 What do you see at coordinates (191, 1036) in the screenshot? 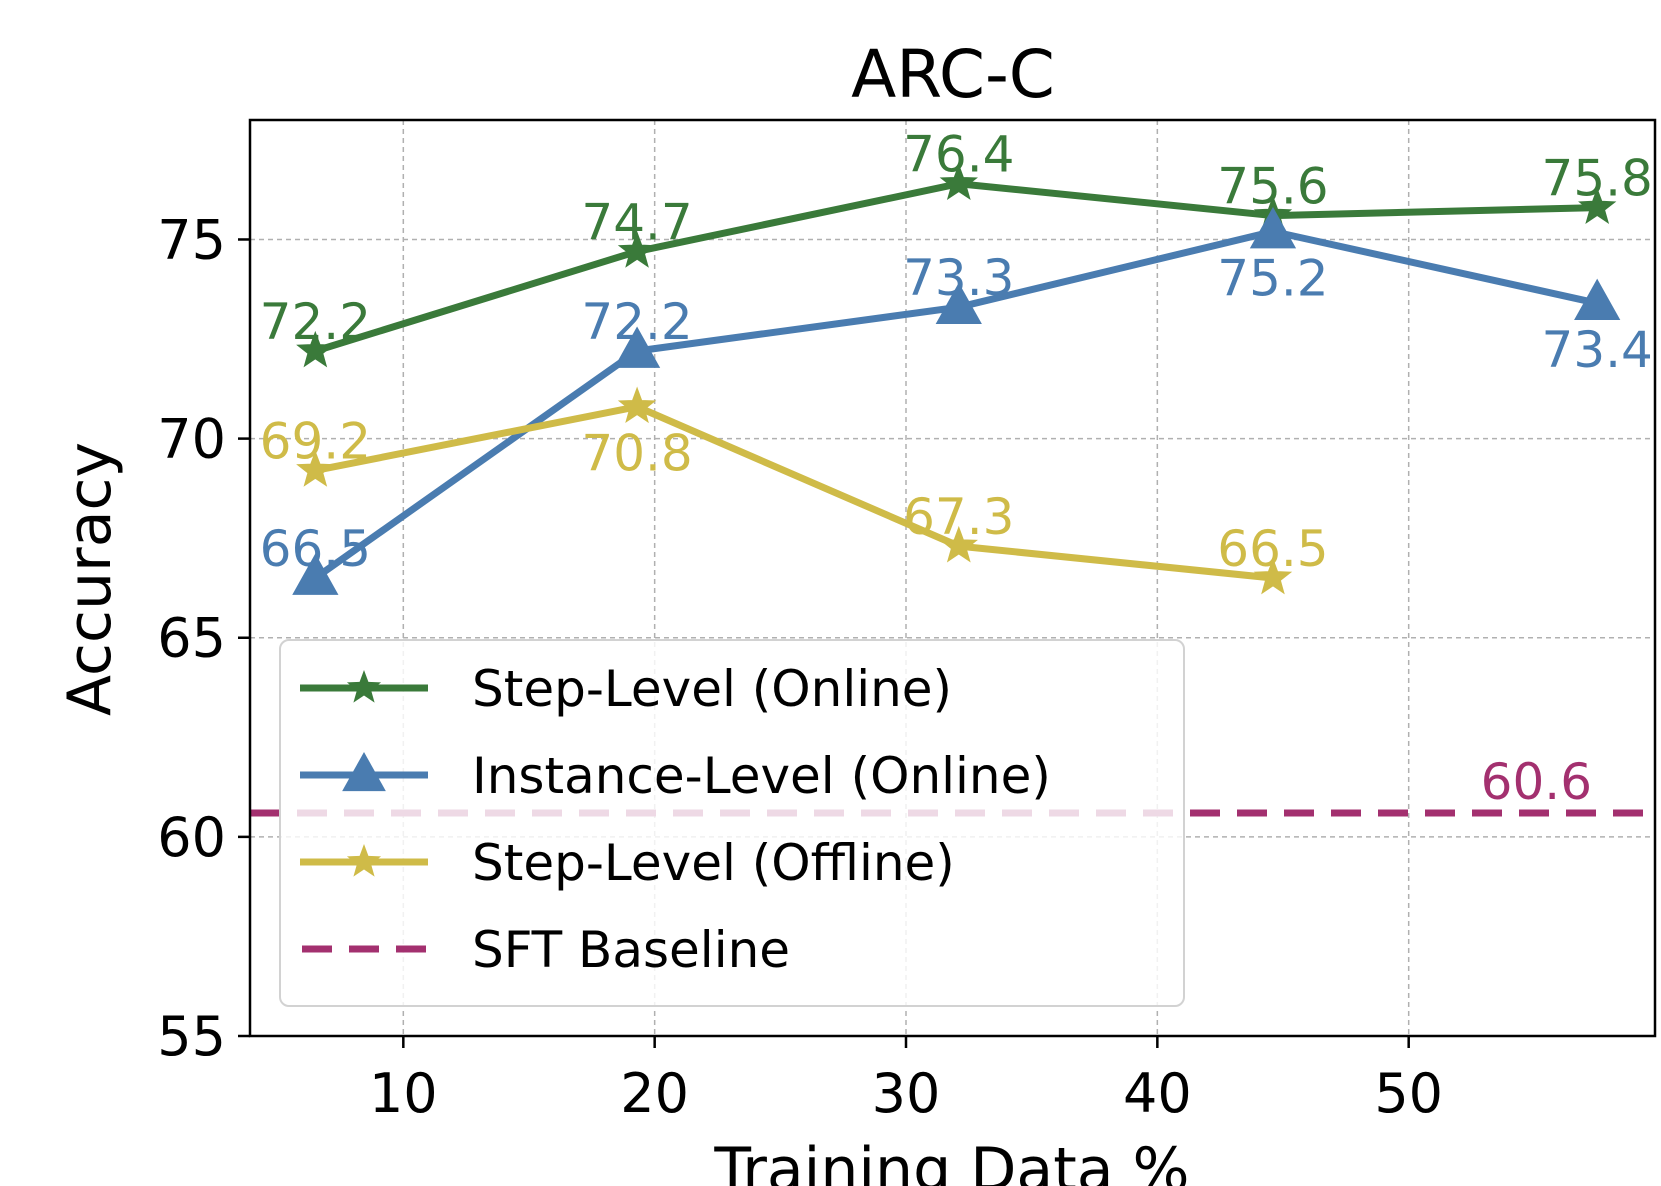
I see `y-tick-label: 55` at bounding box center [191, 1036].